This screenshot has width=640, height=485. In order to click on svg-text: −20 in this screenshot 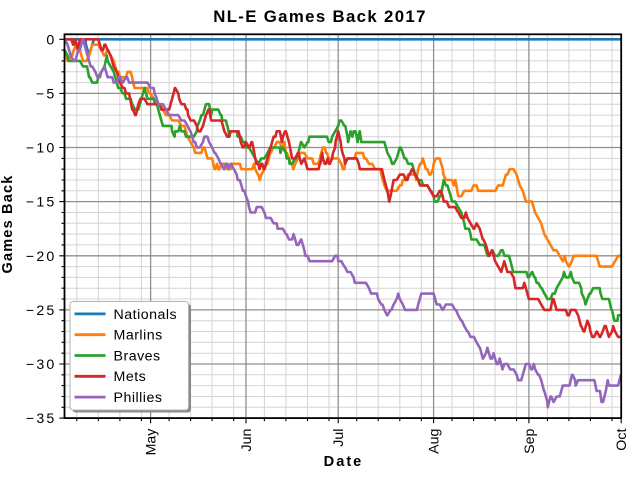, I will do `click(41, 257)`.